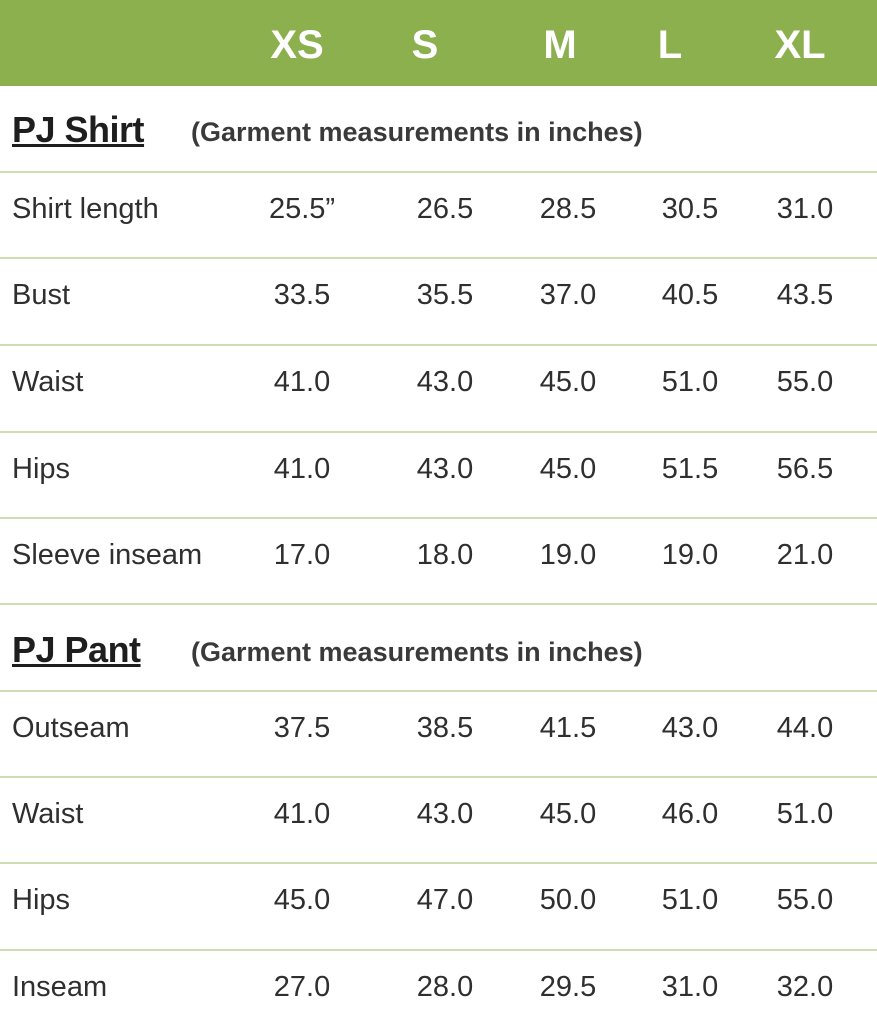  What do you see at coordinates (805, 295) in the screenshot?
I see `cell-value: 43.5` at bounding box center [805, 295].